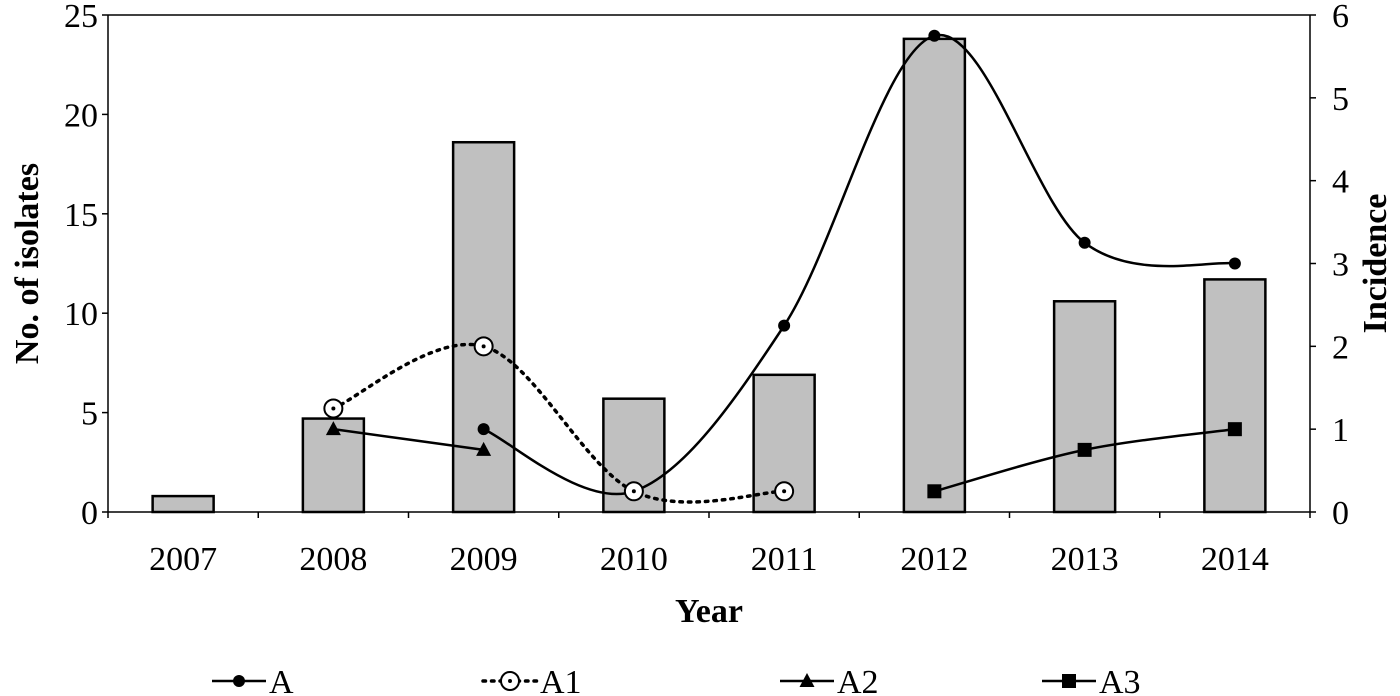  I want to click on point-A1-2009-center, so click(483, 346).